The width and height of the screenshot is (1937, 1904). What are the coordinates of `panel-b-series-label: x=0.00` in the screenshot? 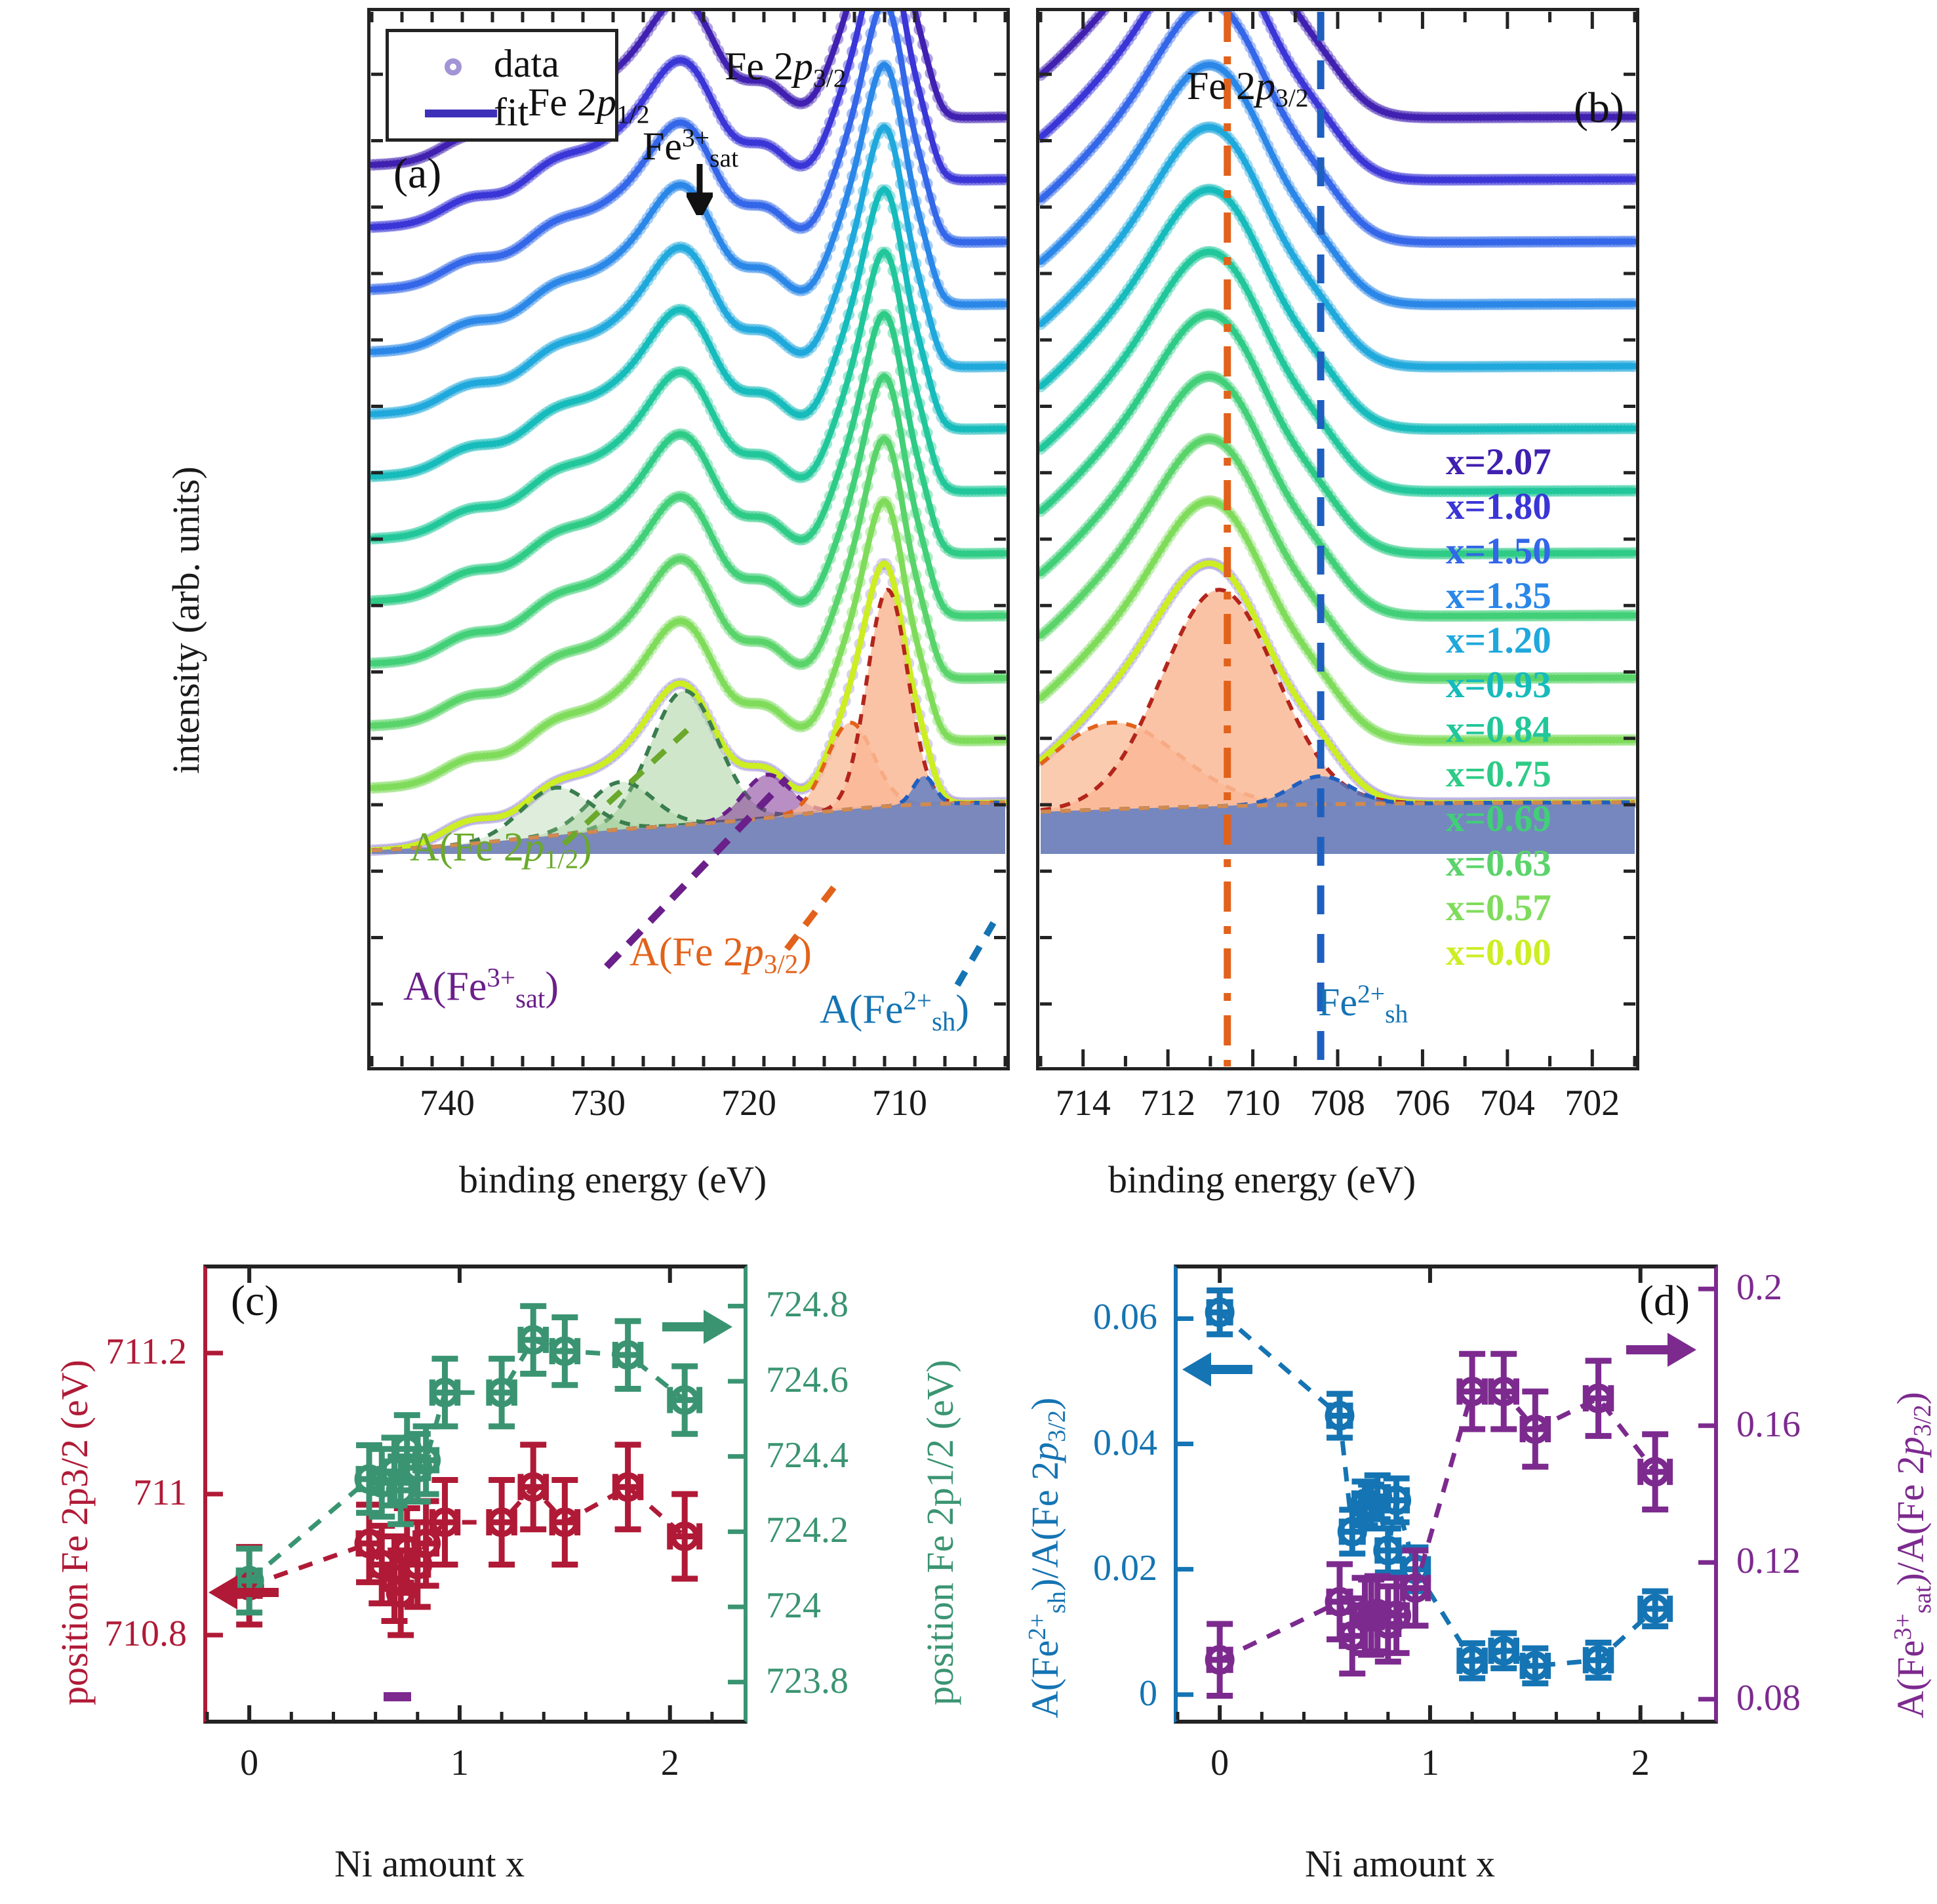 It's located at (1499, 952).